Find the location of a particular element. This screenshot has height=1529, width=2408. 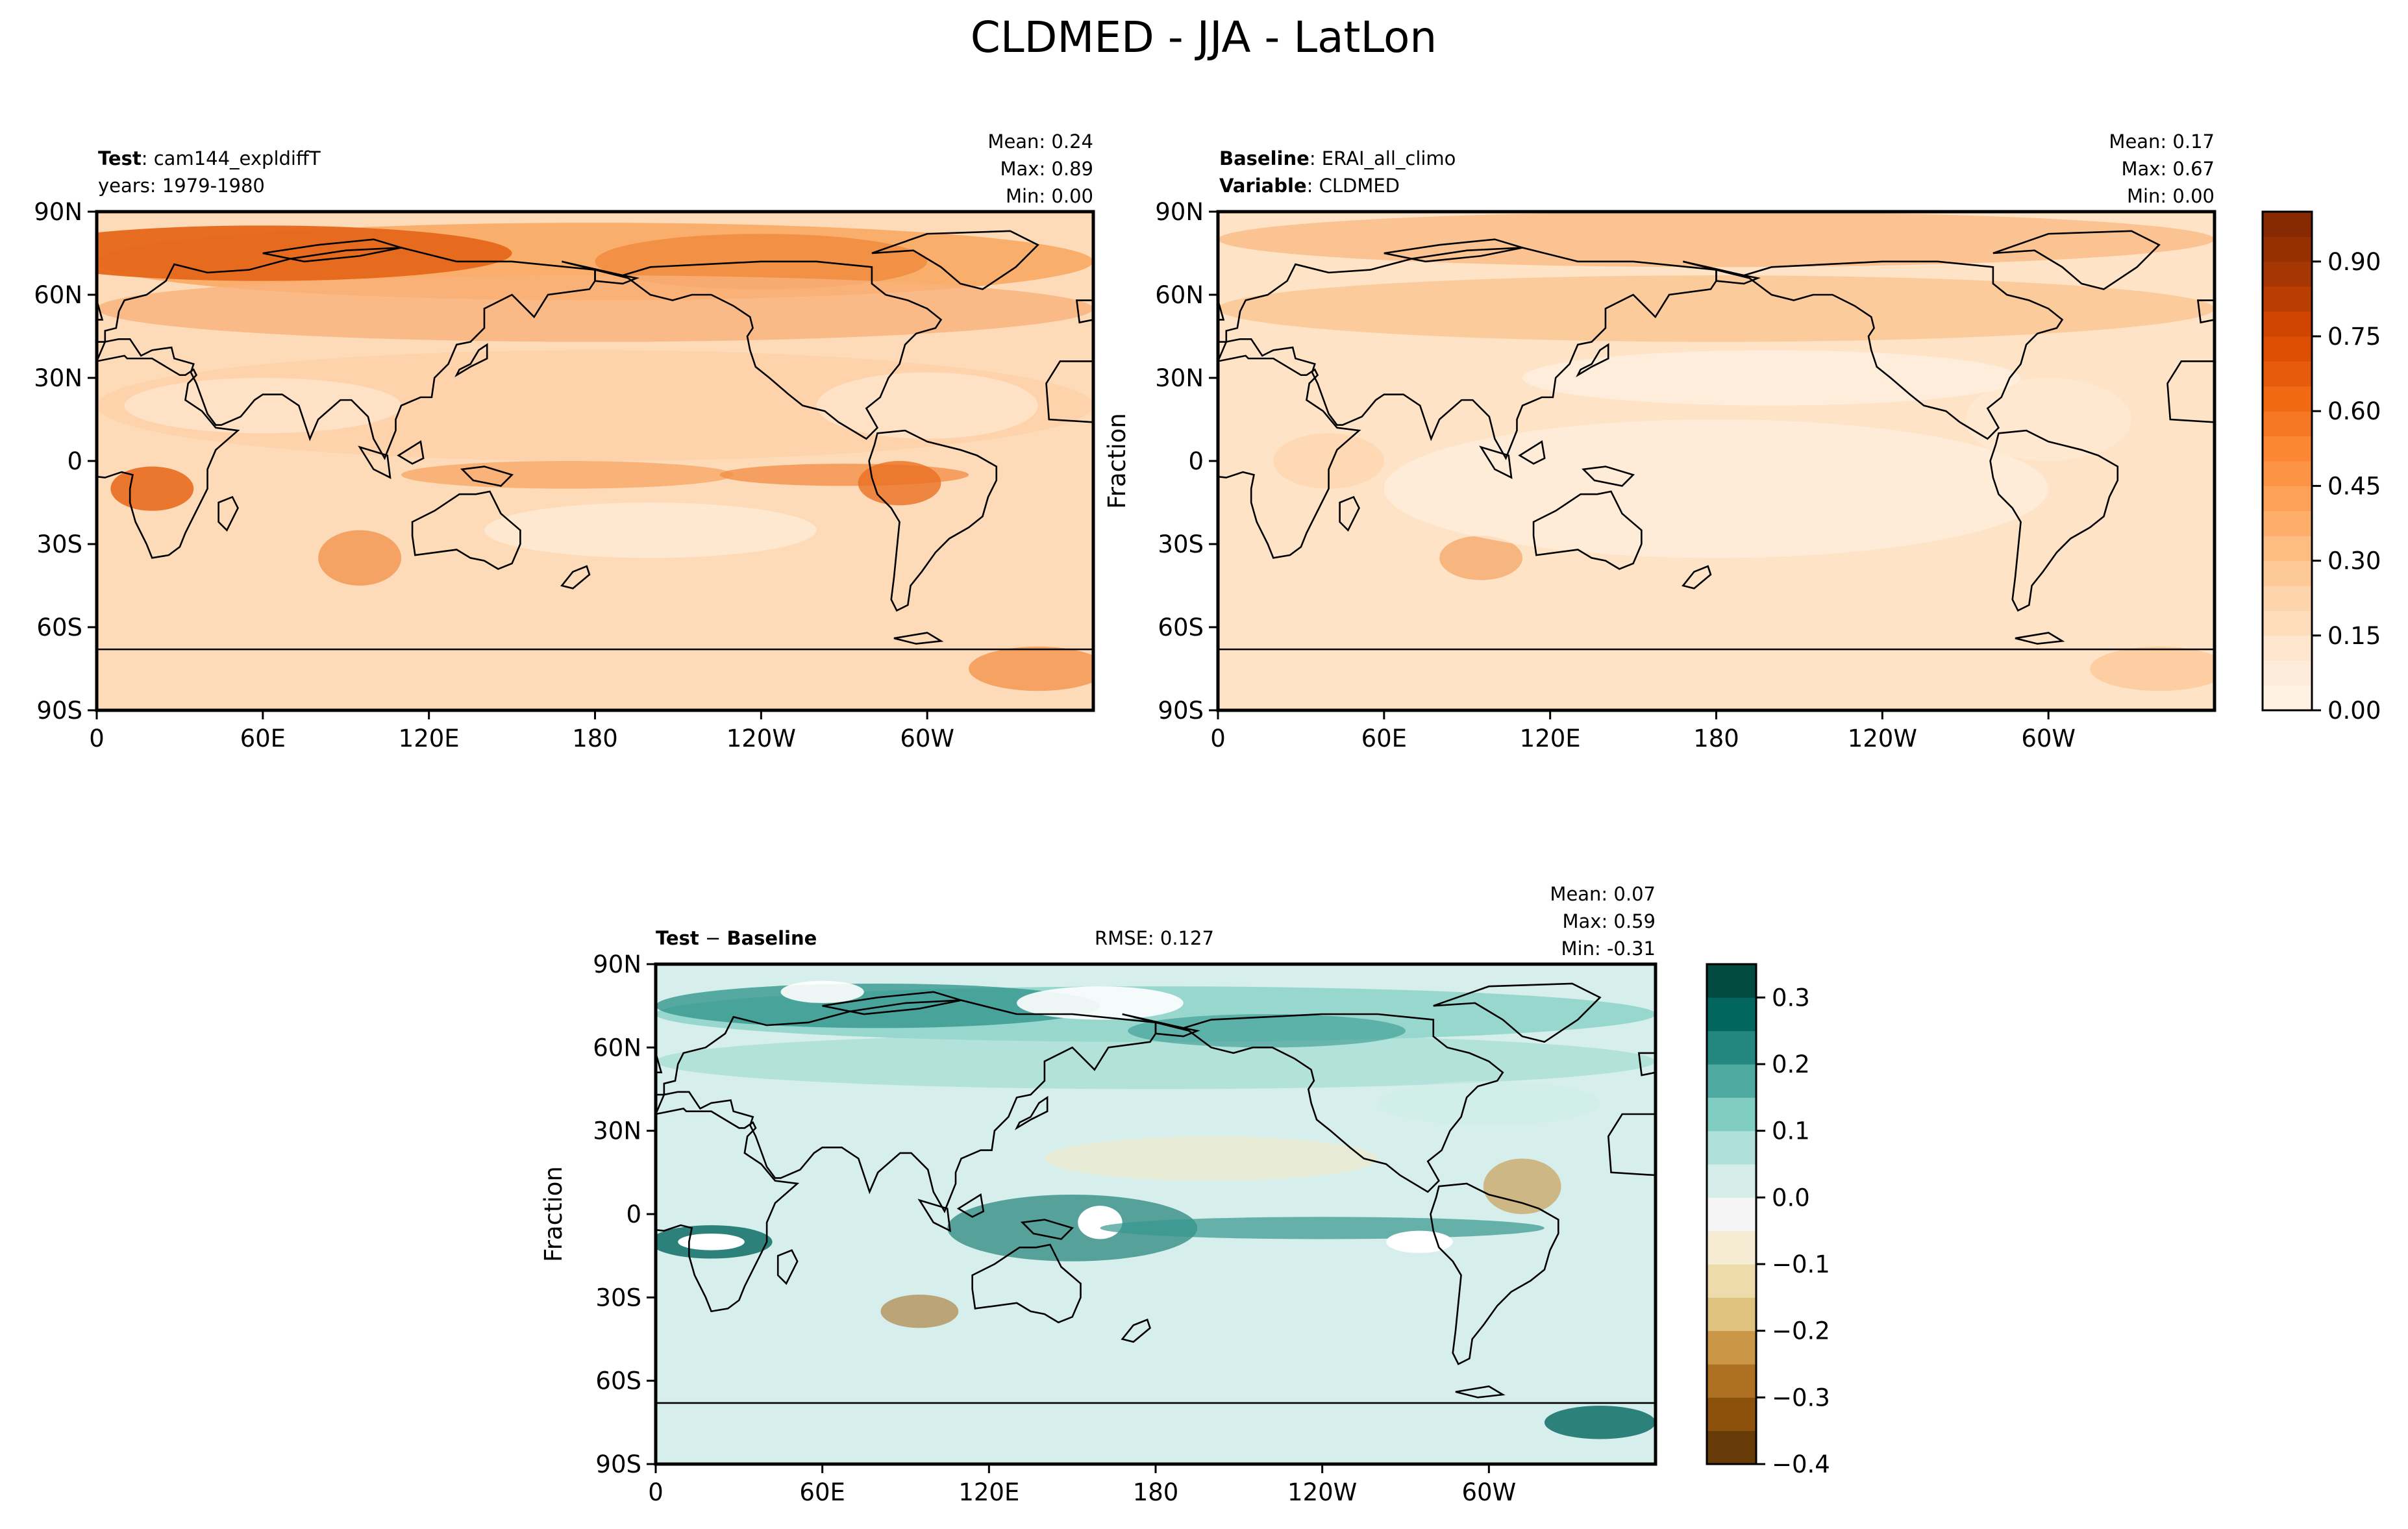

oranges-colorbar-frame is located at coordinates (2287, 461).